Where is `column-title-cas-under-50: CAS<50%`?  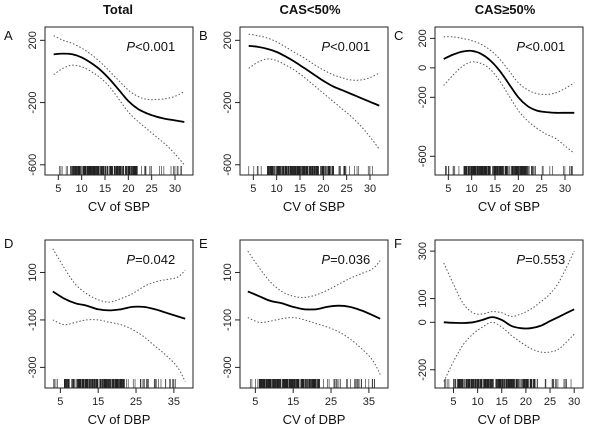 column-title-cas-under-50: CAS<50% is located at coordinates (309, 9).